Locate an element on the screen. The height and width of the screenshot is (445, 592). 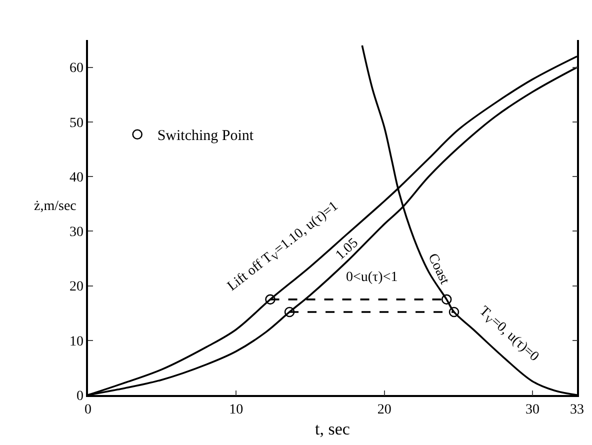
y-tick-label: 30 is located at coordinates (76, 232).